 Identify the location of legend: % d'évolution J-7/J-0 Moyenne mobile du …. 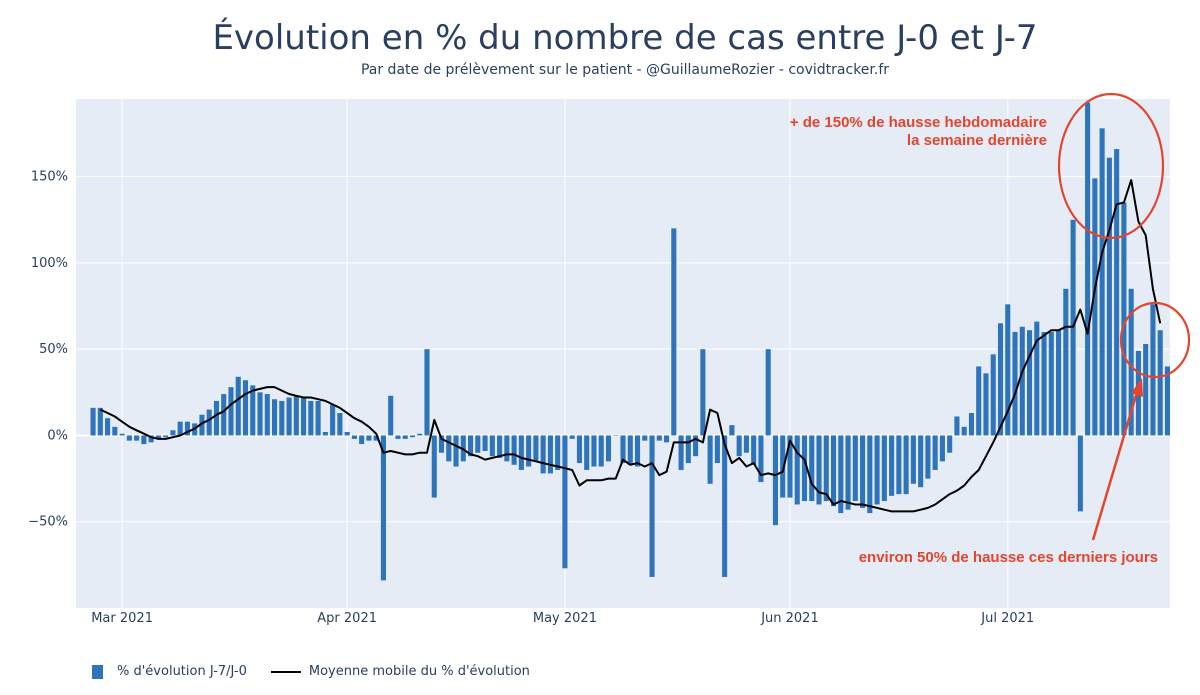
(323, 671).